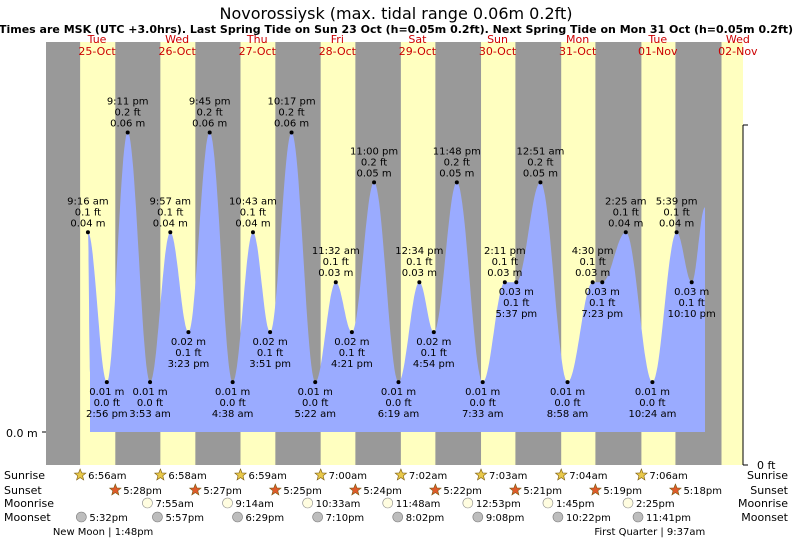  What do you see at coordinates (87, 223) in the screenshot?
I see `tide-height-m: 0.04 m` at bounding box center [87, 223].